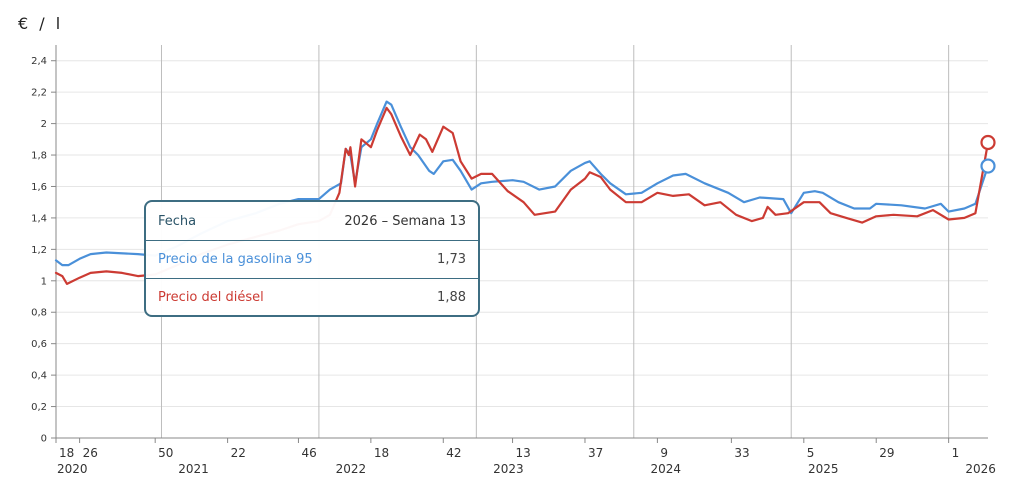 Image resolution: width=1024 pixels, height=499 pixels. What do you see at coordinates (886, 453) in the screenshot?
I see `x-tick-label: 29` at bounding box center [886, 453].